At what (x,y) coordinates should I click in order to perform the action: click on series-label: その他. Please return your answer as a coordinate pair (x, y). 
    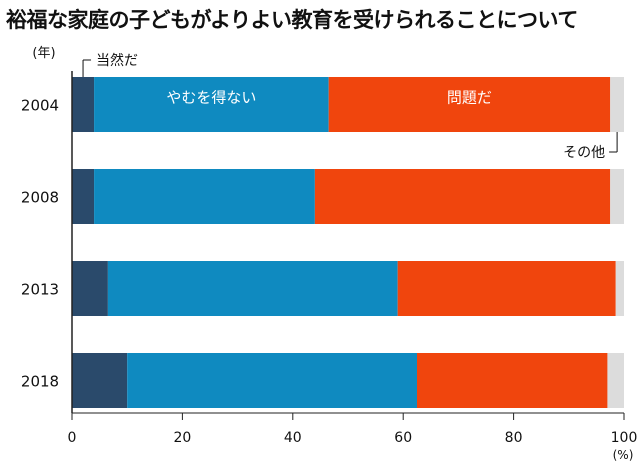
    Looking at the image, I should click on (584, 153).